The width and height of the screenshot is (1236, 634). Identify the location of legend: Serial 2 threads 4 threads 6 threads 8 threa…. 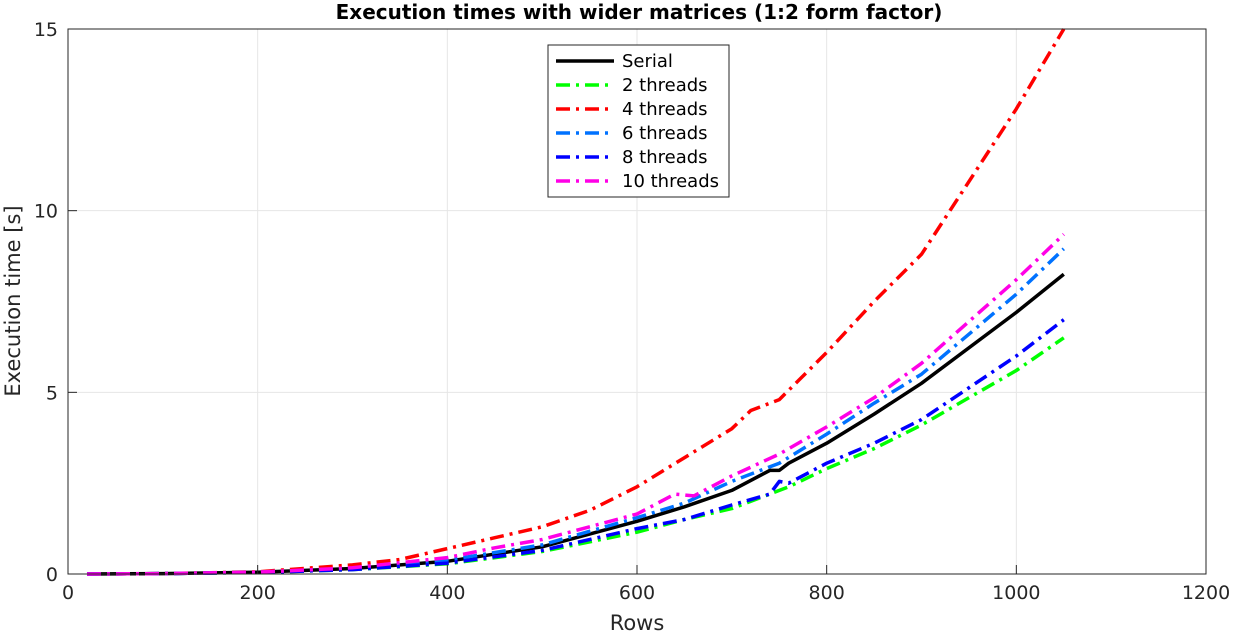
(638, 121).